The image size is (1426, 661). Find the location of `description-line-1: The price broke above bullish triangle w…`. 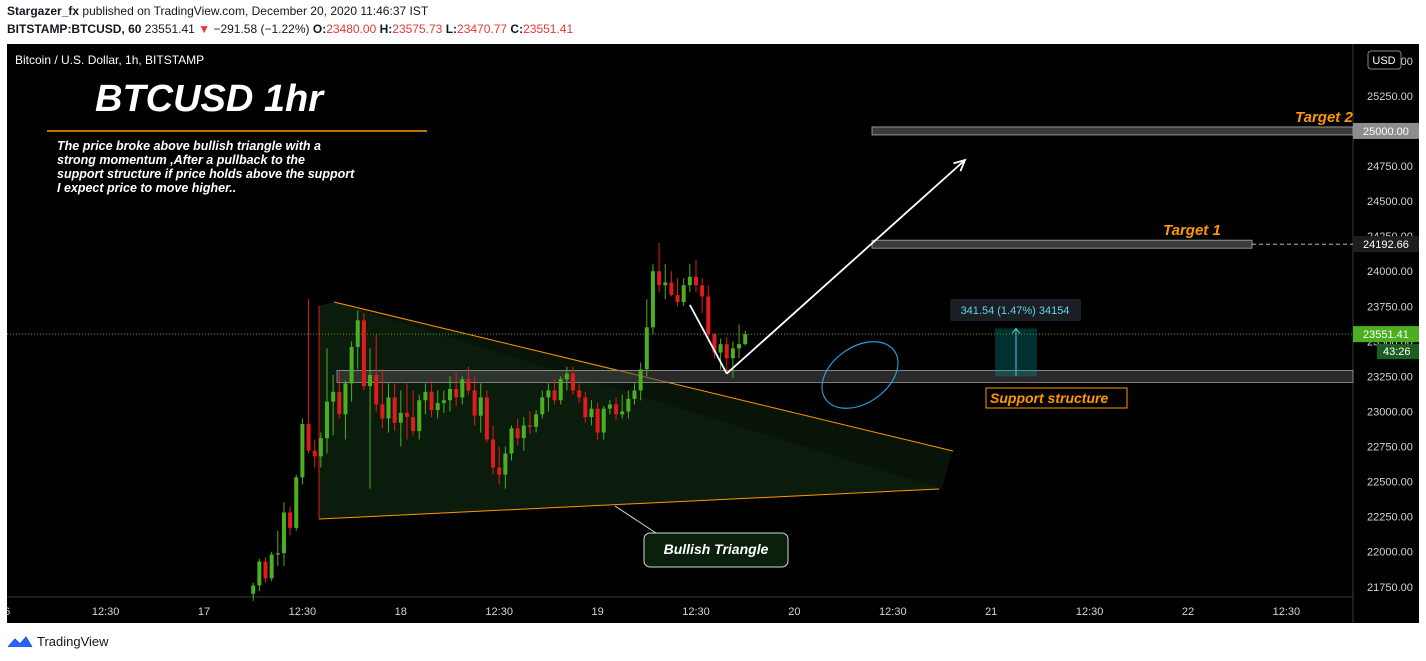

description-line-1: The price broke above bullish triangle w… is located at coordinates (189, 146).